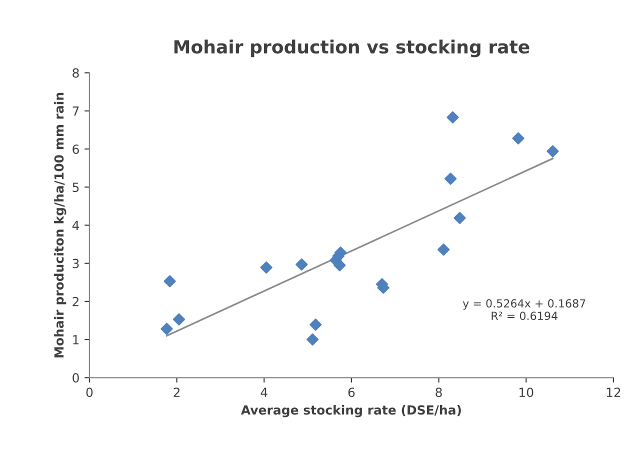  I want to click on x-tick-label: 12, so click(613, 392).